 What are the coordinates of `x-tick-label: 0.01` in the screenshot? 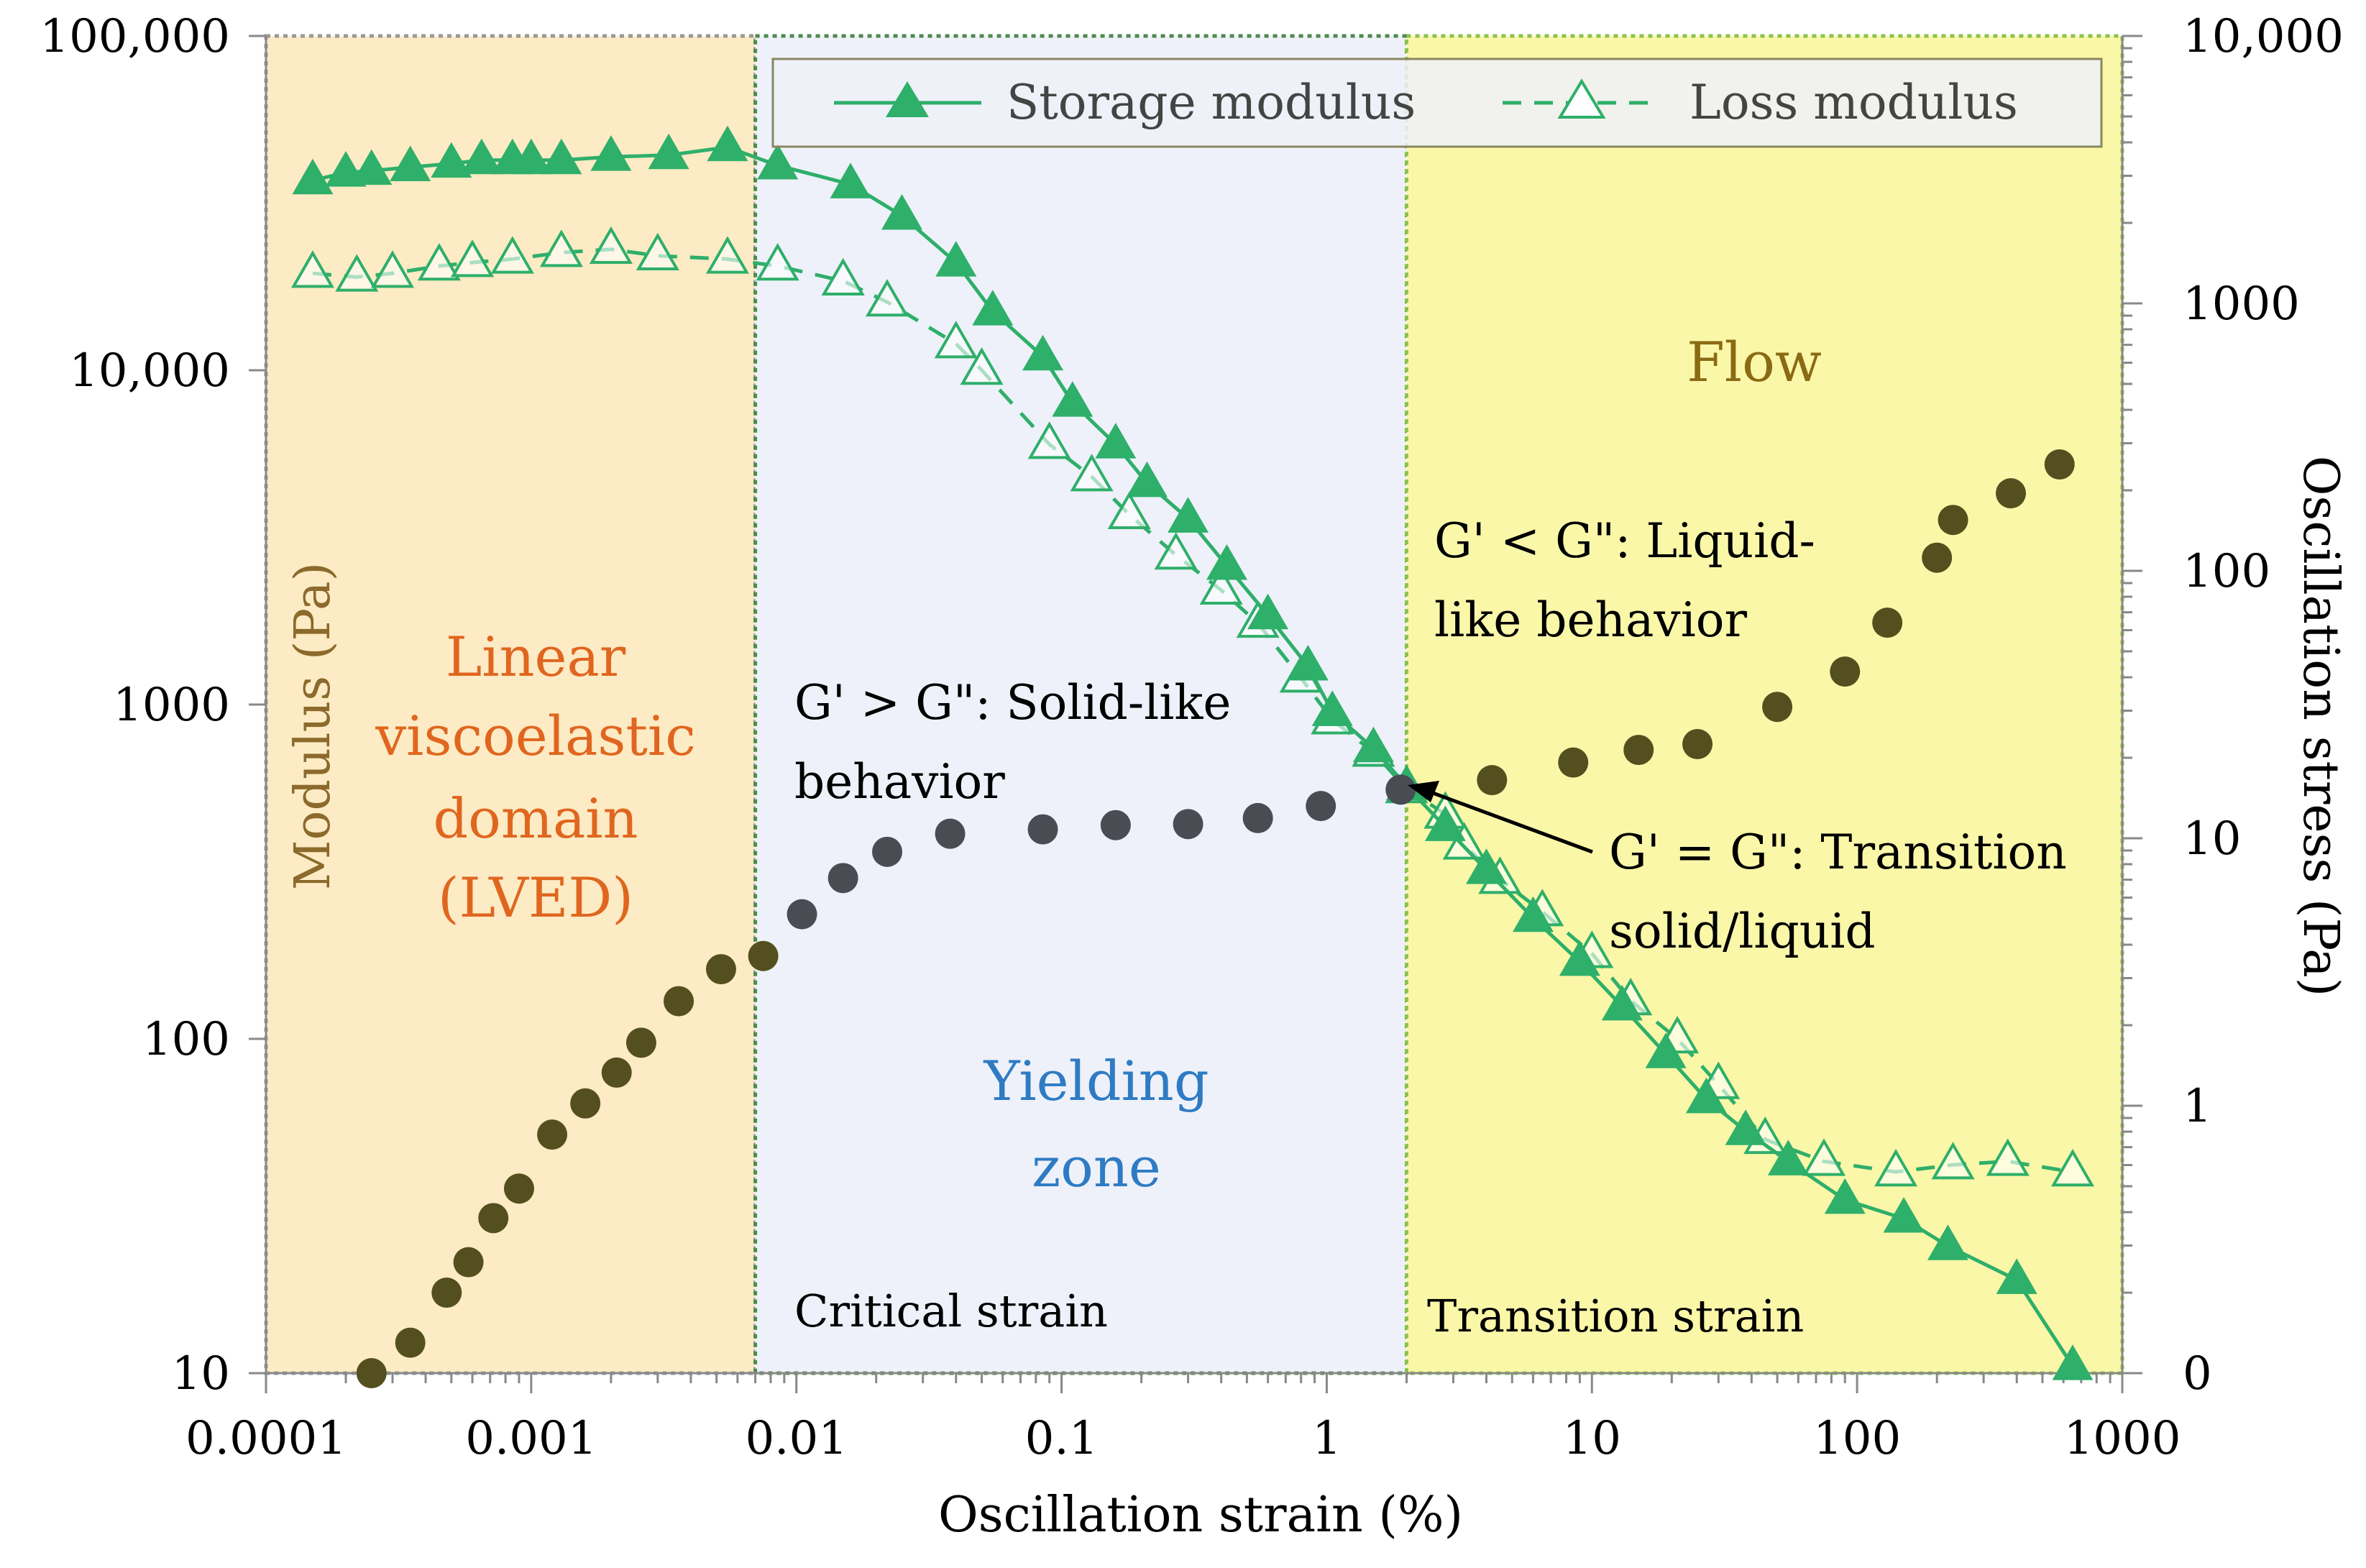 It's located at (797, 1438).